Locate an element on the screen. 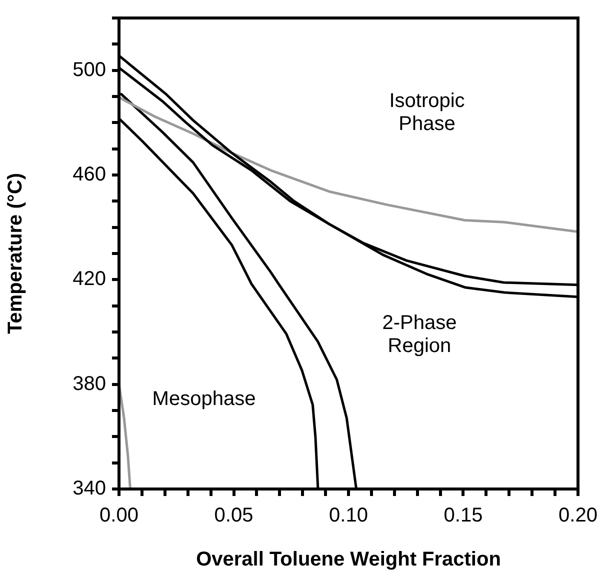 Image resolution: width=607 pixels, height=576 pixels. annotation: Isotropic Phase is located at coordinates (427, 113).